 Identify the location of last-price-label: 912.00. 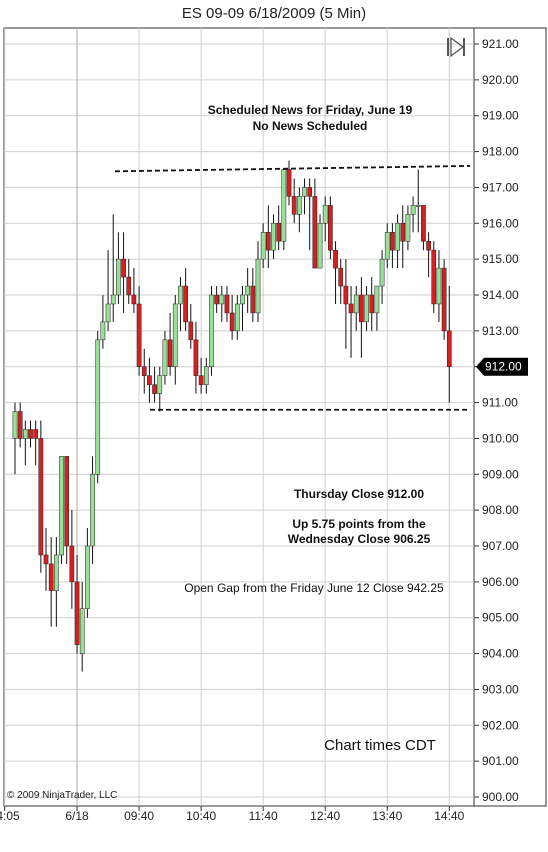
(503, 367).